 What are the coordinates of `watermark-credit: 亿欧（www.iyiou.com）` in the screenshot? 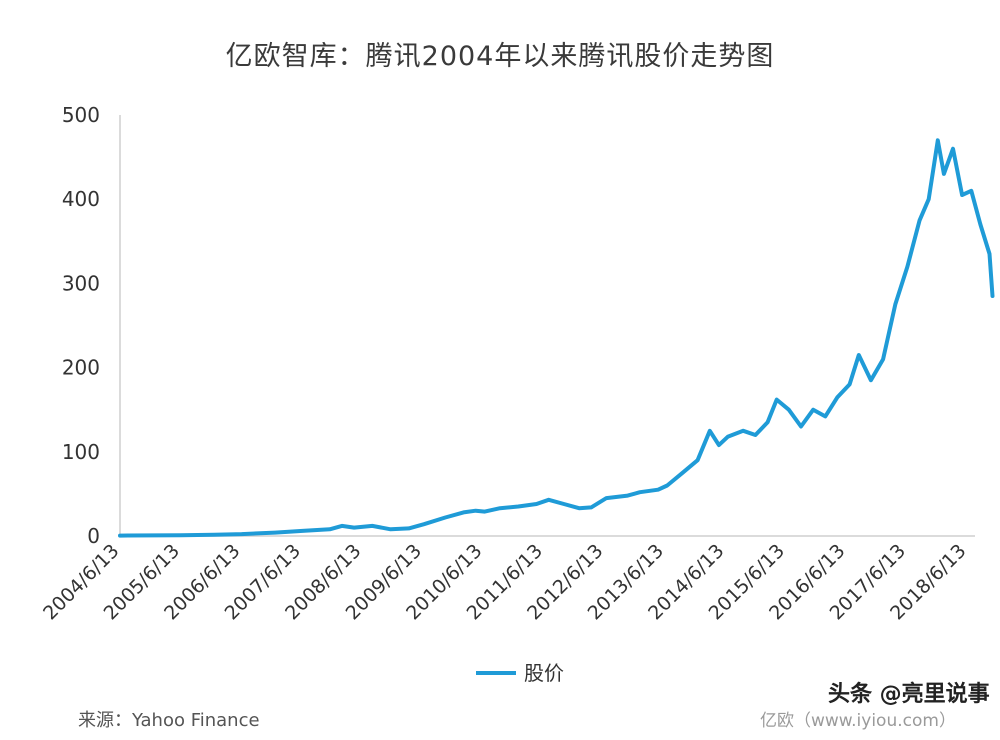 It's located at (858, 721).